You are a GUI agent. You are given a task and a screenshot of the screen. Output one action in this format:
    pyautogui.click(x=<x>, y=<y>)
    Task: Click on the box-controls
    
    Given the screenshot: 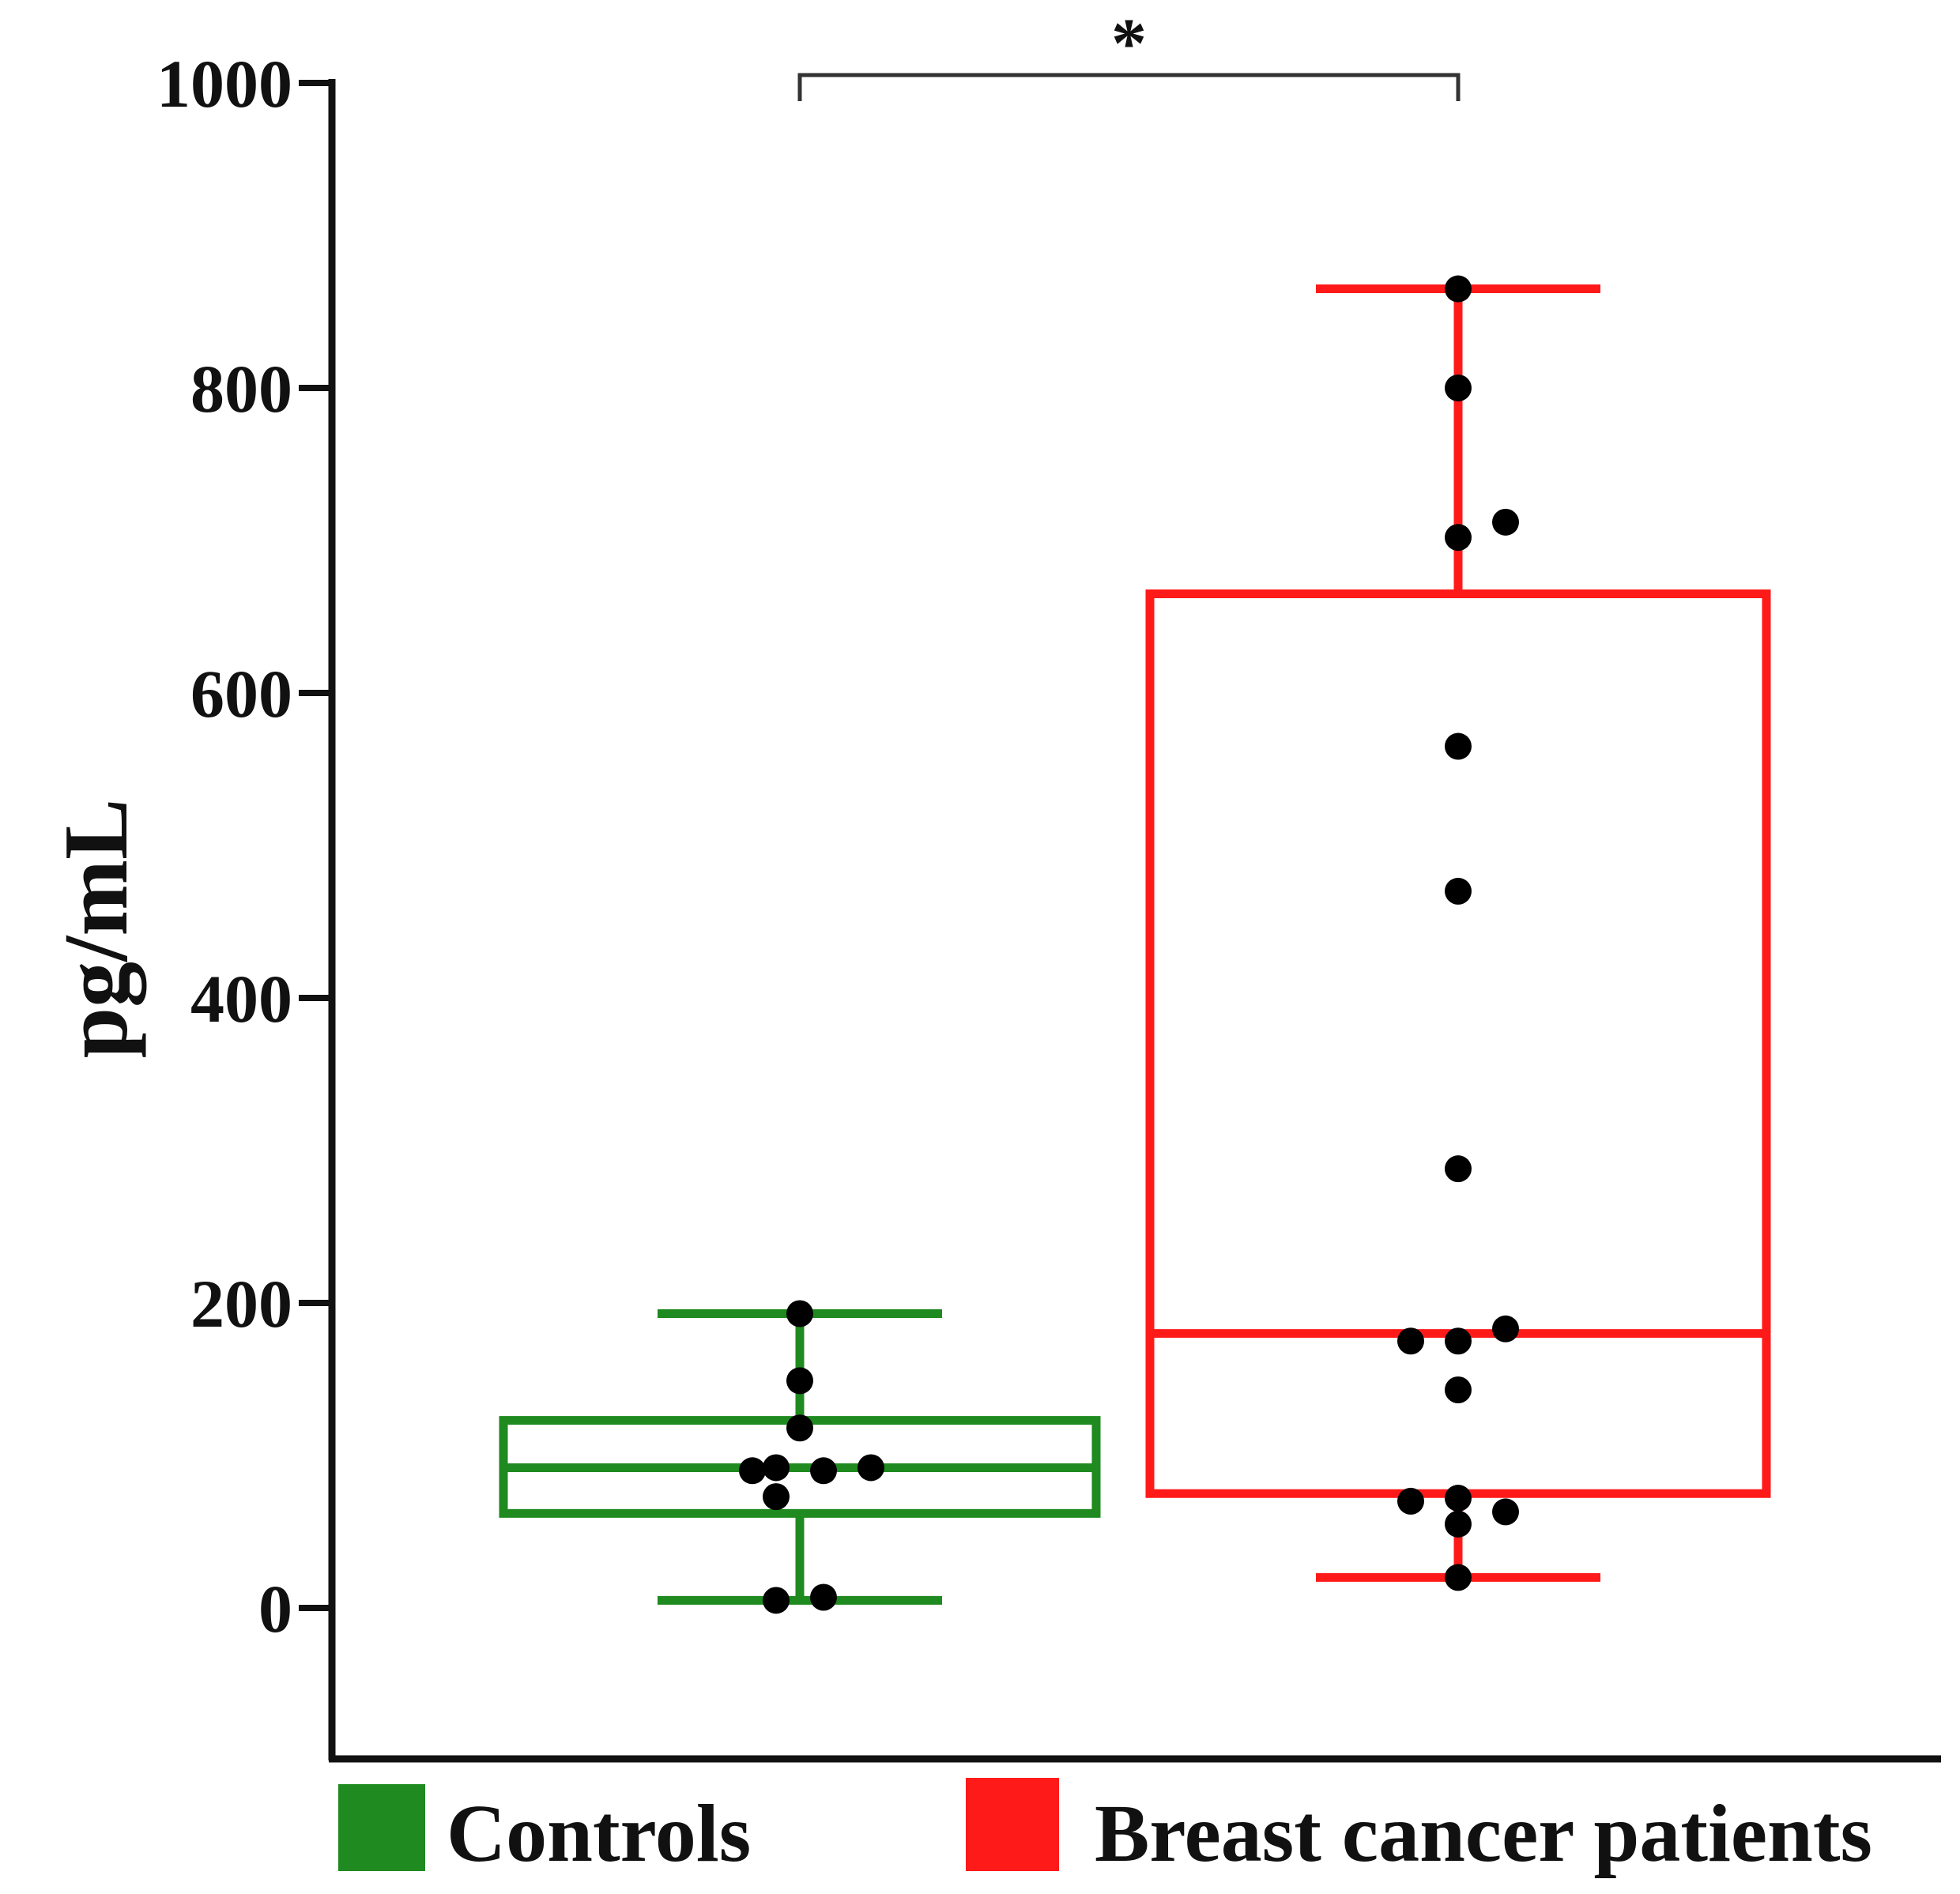 What is the action you would take?
    pyautogui.click(x=800, y=1457)
    